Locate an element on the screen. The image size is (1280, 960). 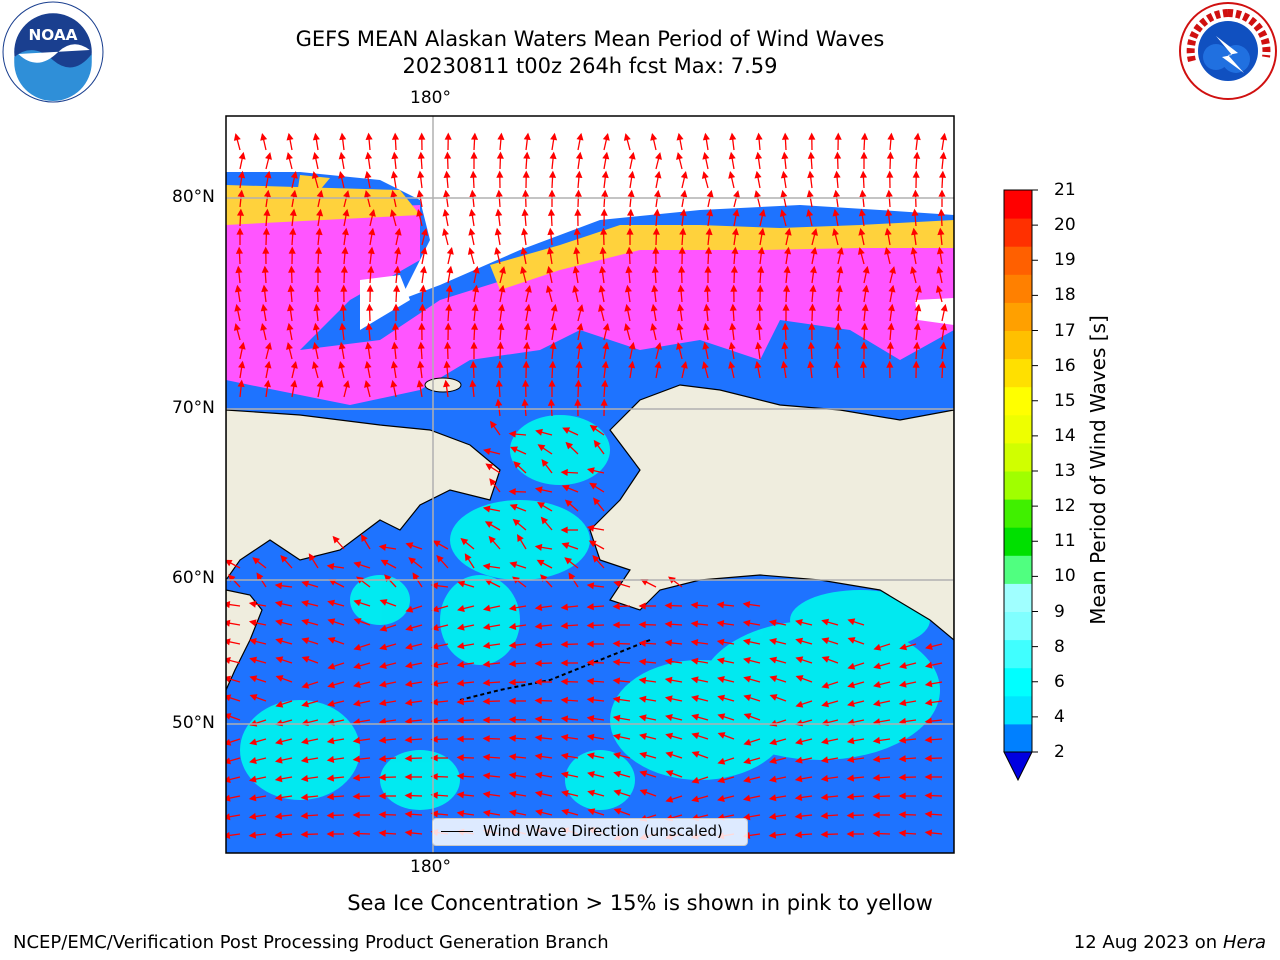
lon-label-top: 180° is located at coordinates (430, 98).